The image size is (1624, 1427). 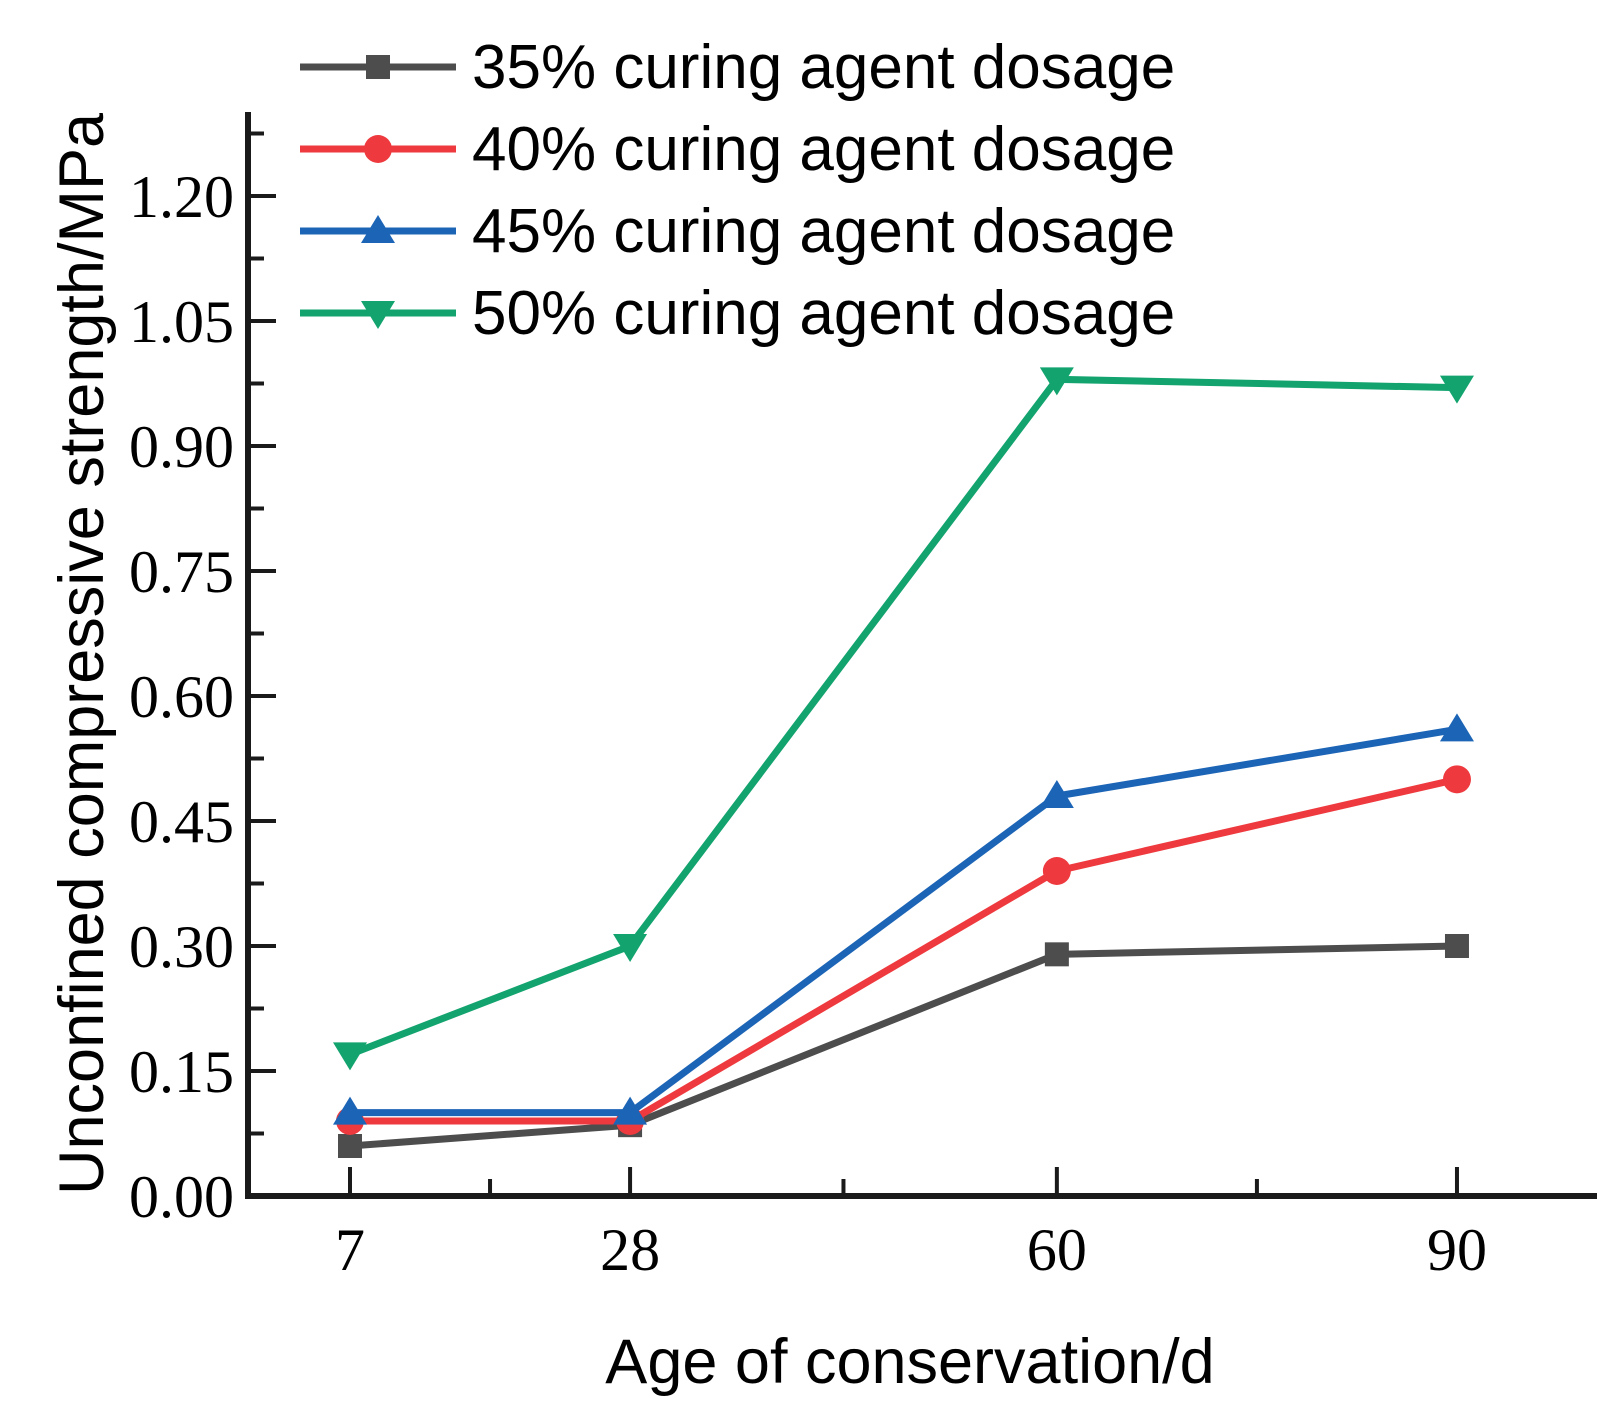 I want to click on x-axis-title: Age of conservation/d, so click(x=910, y=1362).